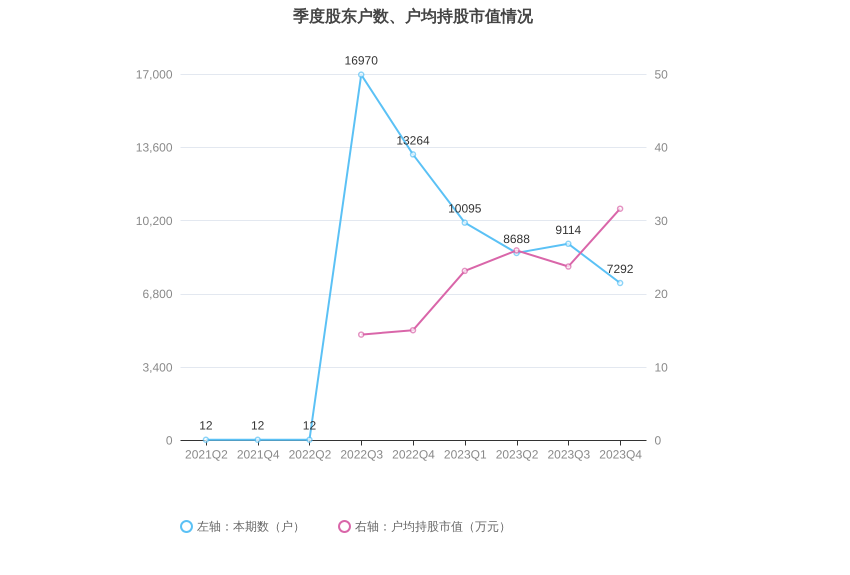  I want to click on y2-tick-label: 20, so click(661, 294).